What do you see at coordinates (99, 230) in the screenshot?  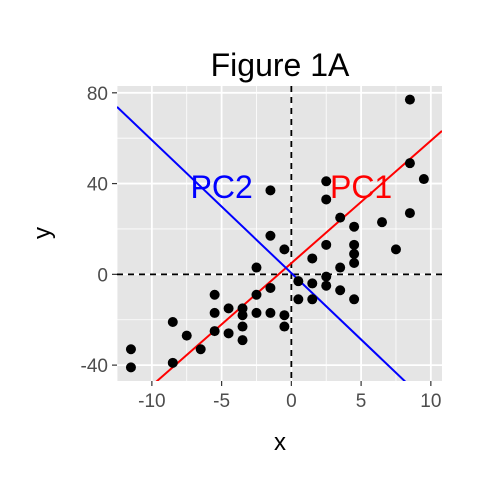 I see `y-axis-ticks: -40 0 40 80` at bounding box center [99, 230].